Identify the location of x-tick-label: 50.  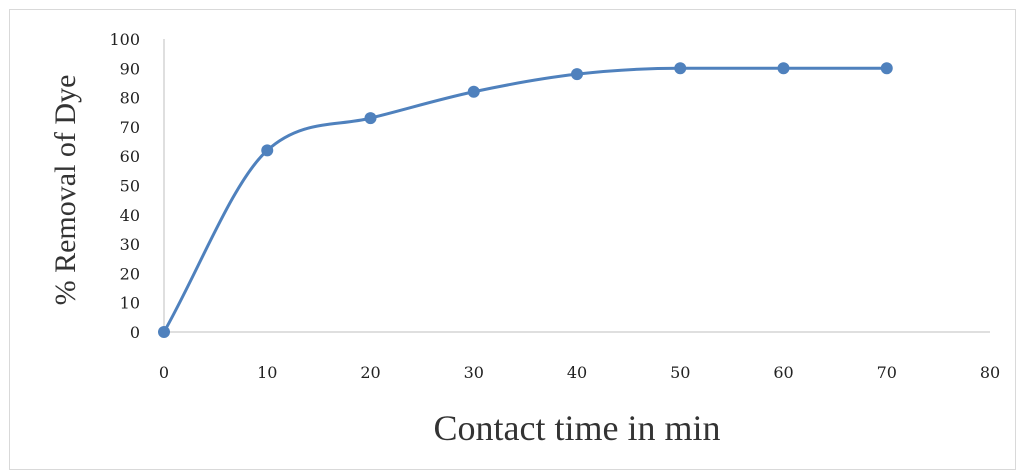
(680, 372).